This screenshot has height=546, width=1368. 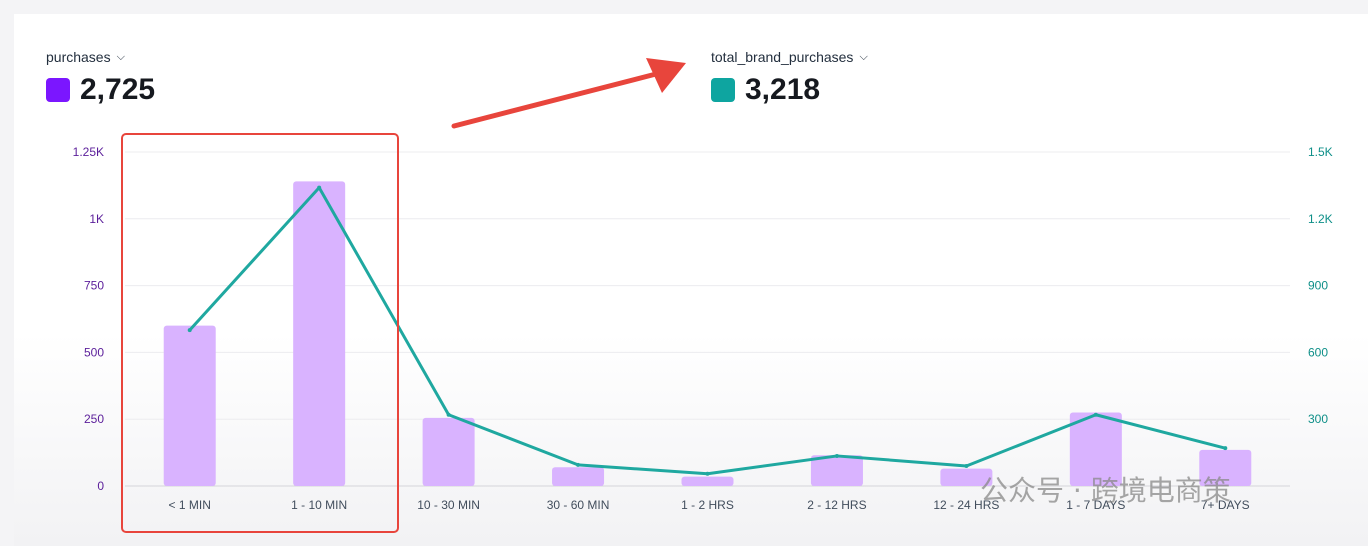 I want to click on metric-purchases: purchases ⌵ 2,725, so click(x=100, y=78).